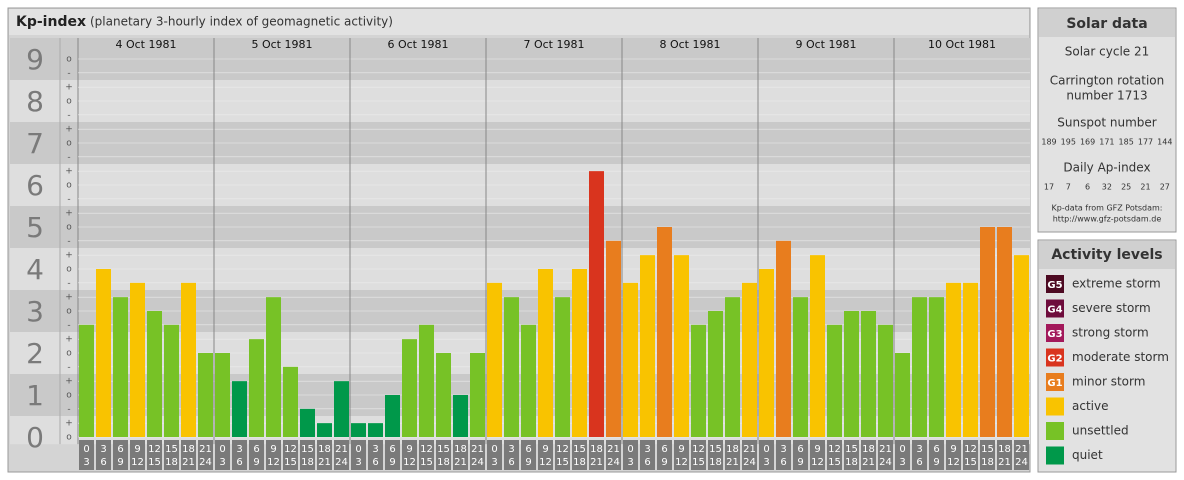 Image resolution: width=1184 pixels, height=480 pixels. I want to click on y-tick-label: 1, so click(35, 395).